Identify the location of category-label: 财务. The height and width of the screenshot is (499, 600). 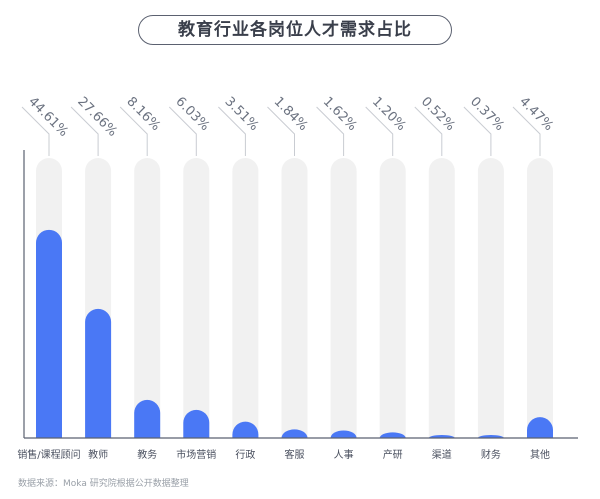
(491, 454).